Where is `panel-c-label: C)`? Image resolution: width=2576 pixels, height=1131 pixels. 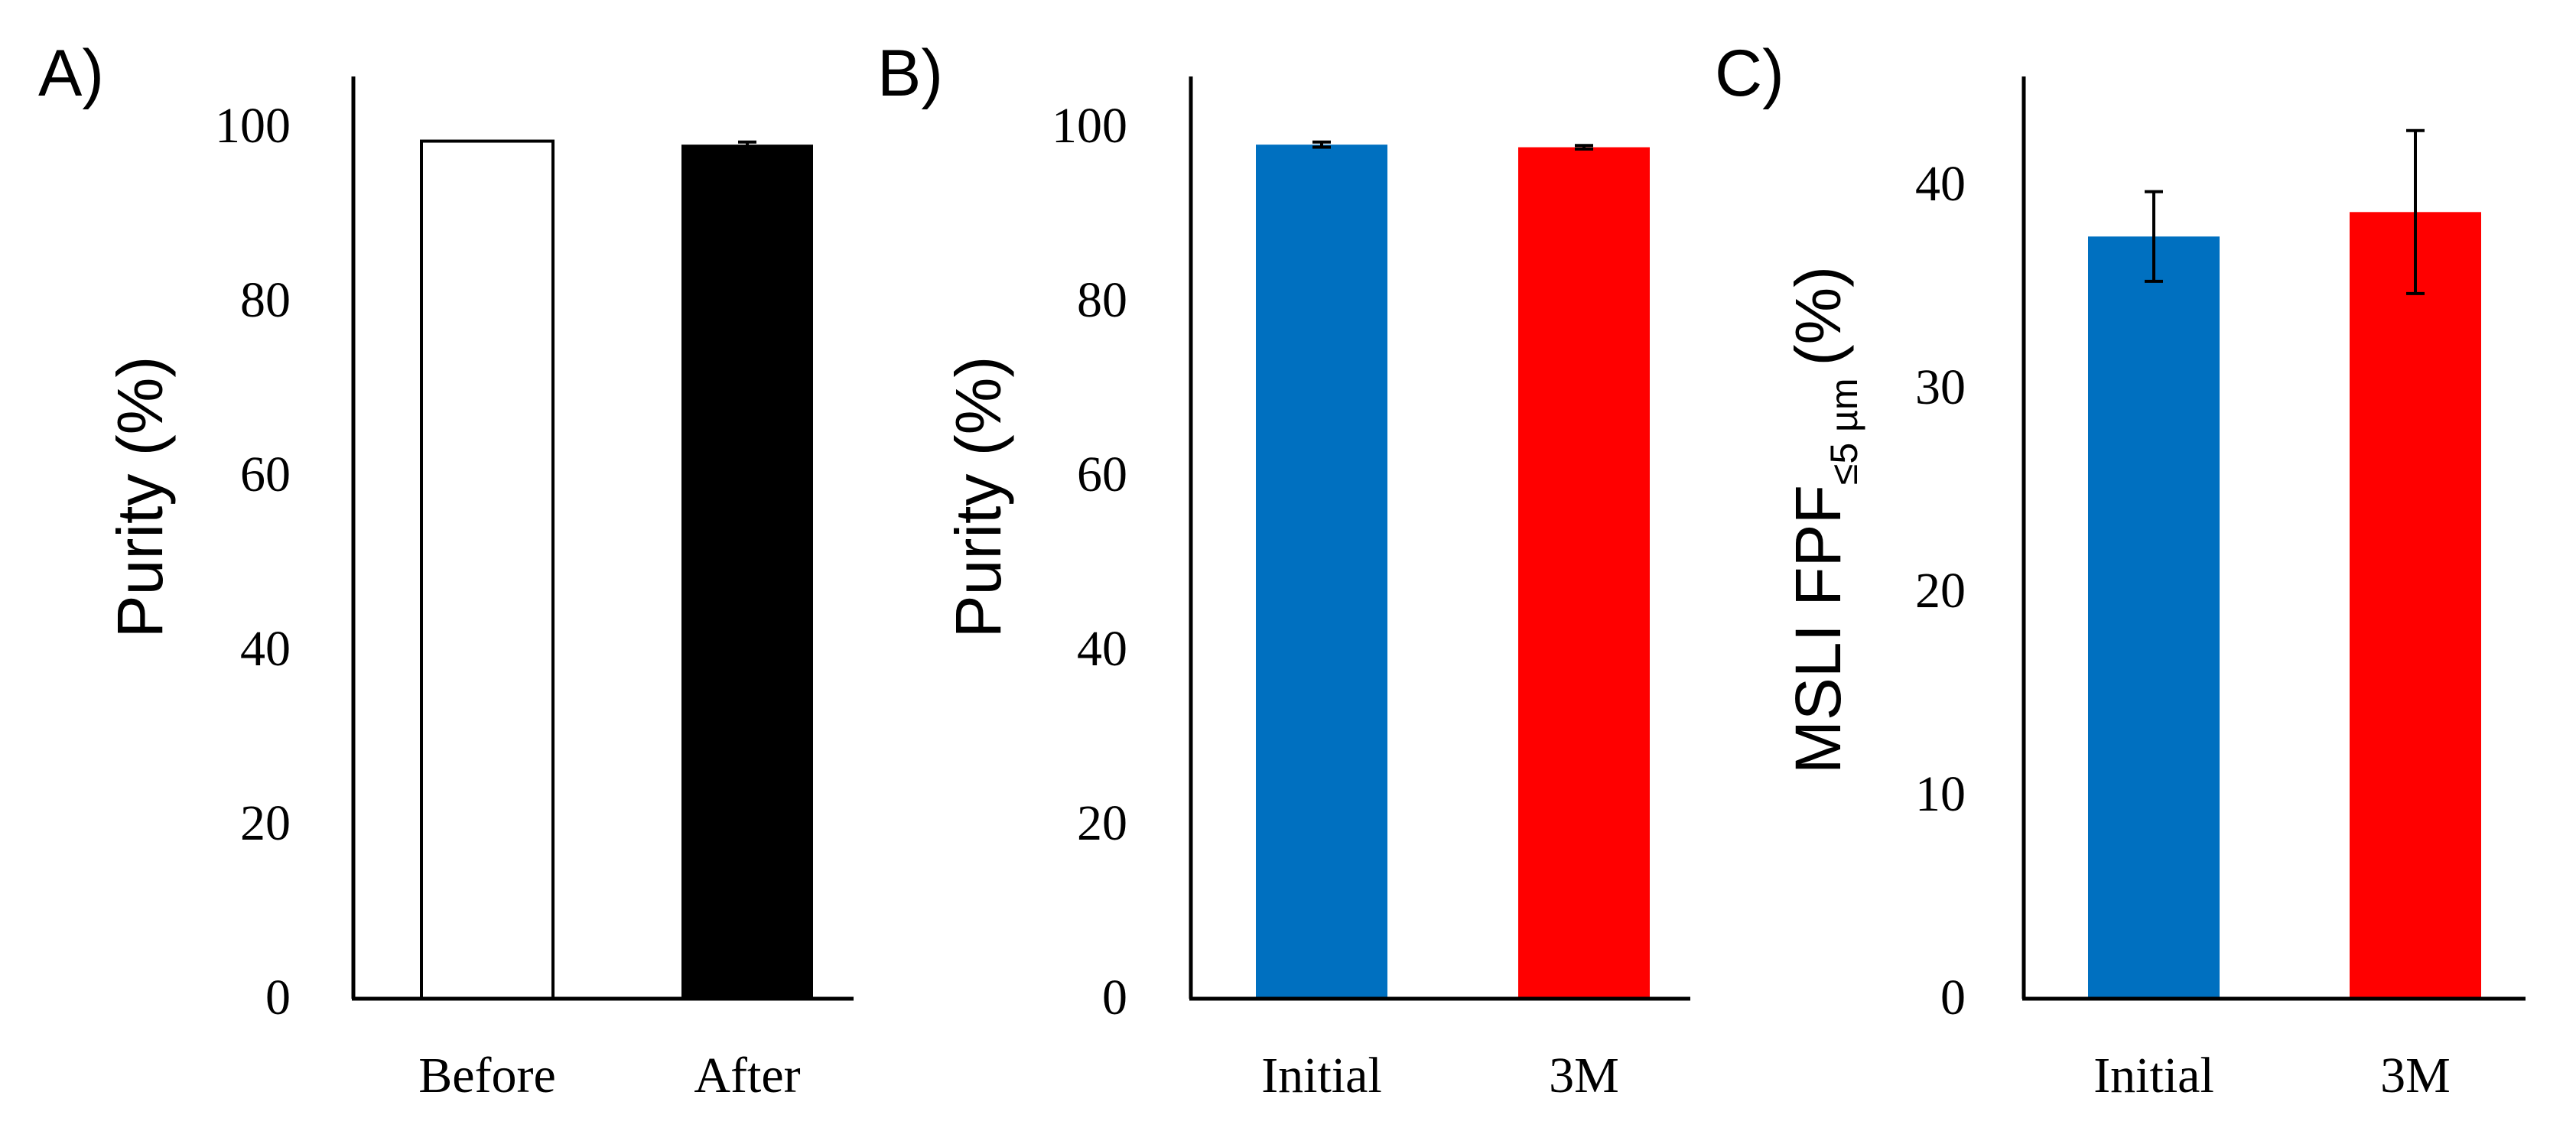
panel-c-label: C) is located at coordinates (1749, 73).